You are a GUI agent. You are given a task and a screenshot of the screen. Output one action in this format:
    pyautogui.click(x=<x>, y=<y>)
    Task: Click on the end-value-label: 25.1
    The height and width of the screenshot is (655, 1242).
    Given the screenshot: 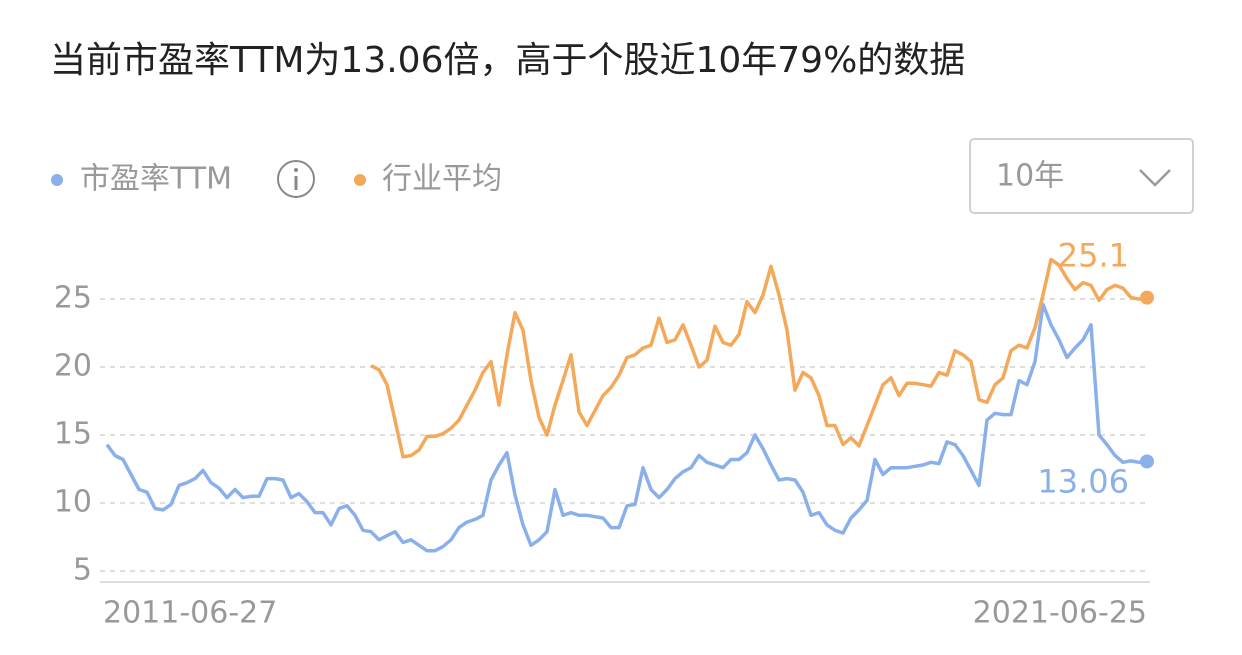 What is the action you would take?
    pyautogui.click(x=1093, y=256)
    